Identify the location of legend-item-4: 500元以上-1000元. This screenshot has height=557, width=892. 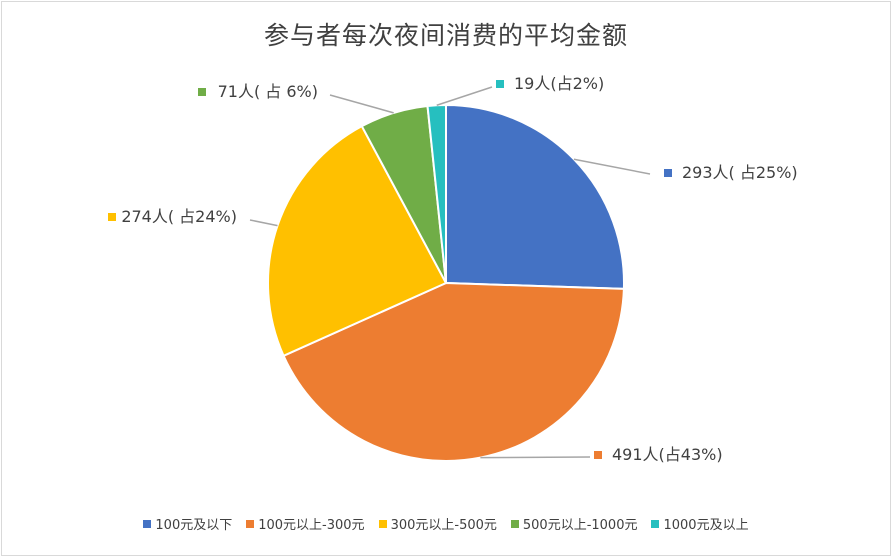
(574, 523).